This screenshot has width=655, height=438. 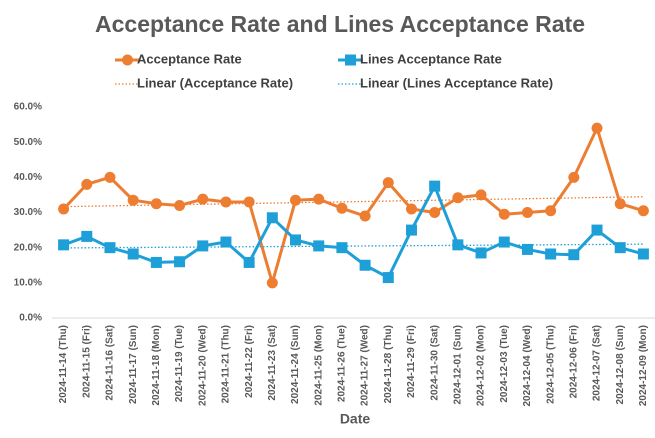 I want to click on y-tick-label: 0.0%, so click(x=30, y=318).